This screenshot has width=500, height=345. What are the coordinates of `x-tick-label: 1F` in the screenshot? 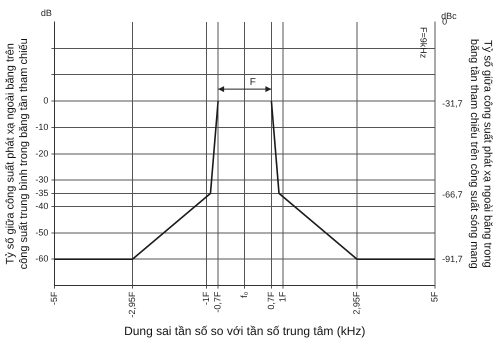 It's located at (282, 296).